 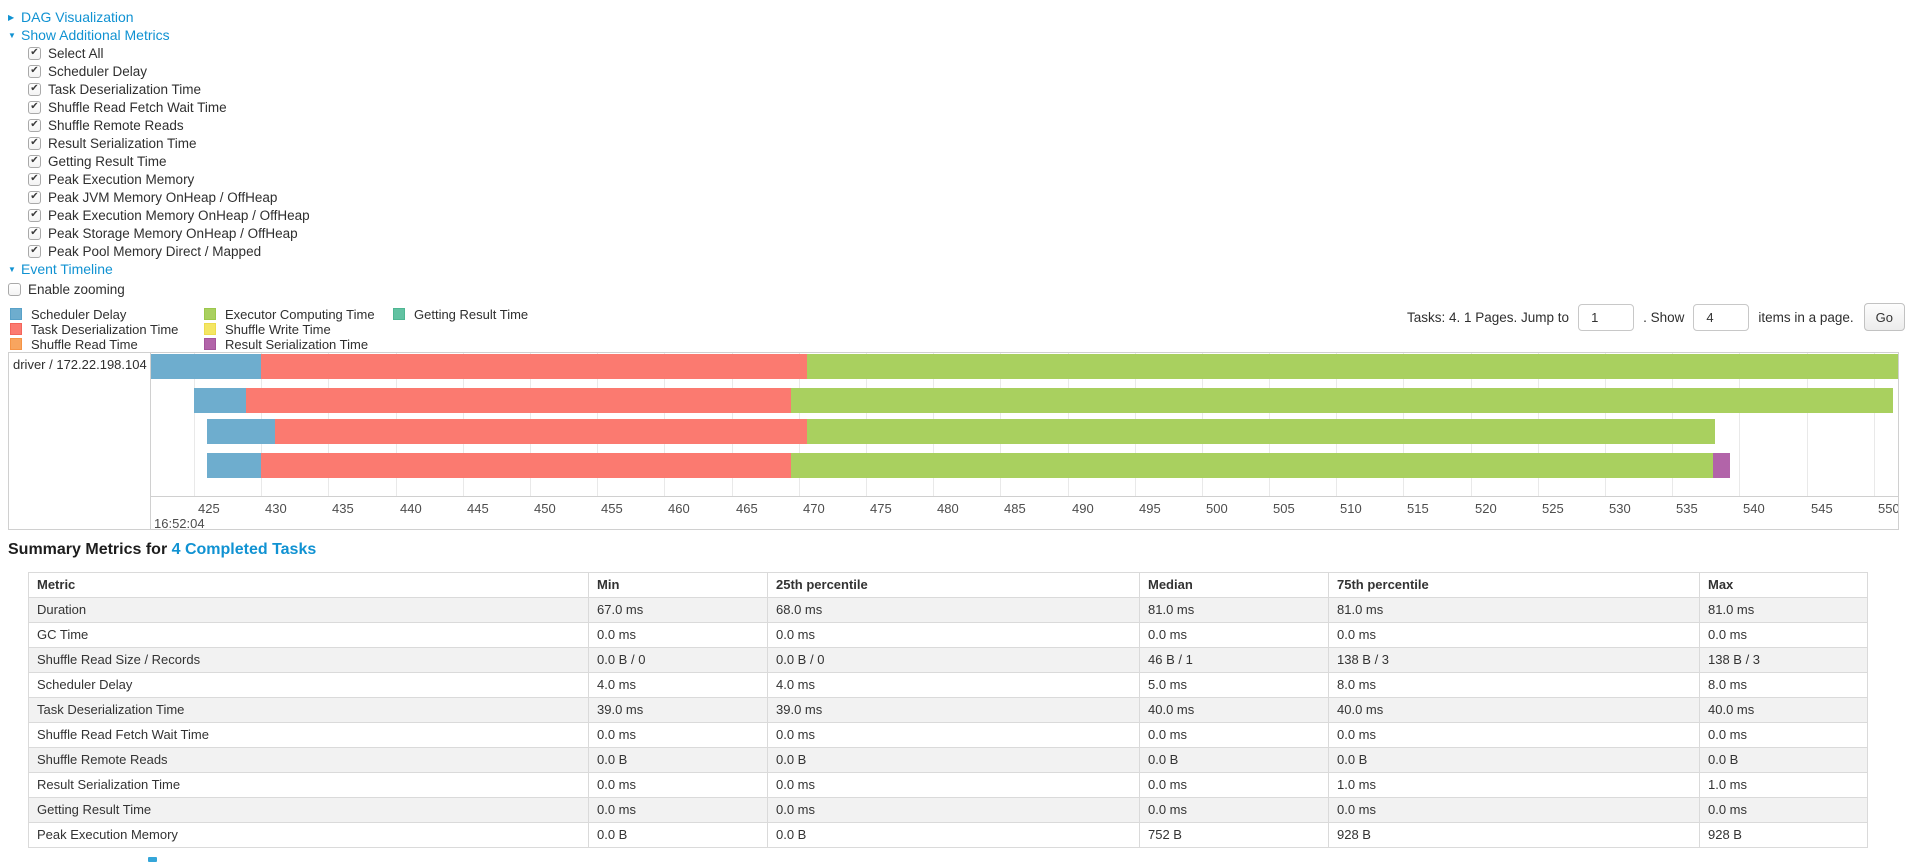 What do you see at coordinates (159, 53) in the screenshot?
I see `metric-option-select-all: ✔ Select All` at bounding box center [159, 53].